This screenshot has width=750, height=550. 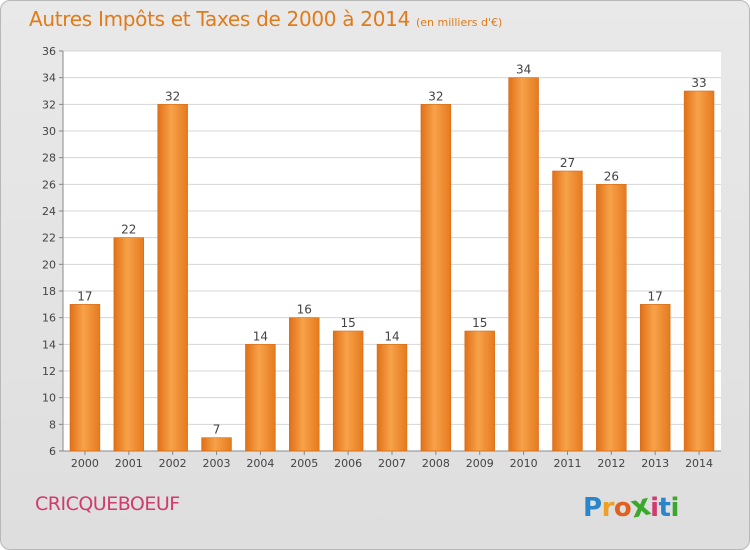 I want to click on y-tick-label: 34, so click(x=49, y=78).